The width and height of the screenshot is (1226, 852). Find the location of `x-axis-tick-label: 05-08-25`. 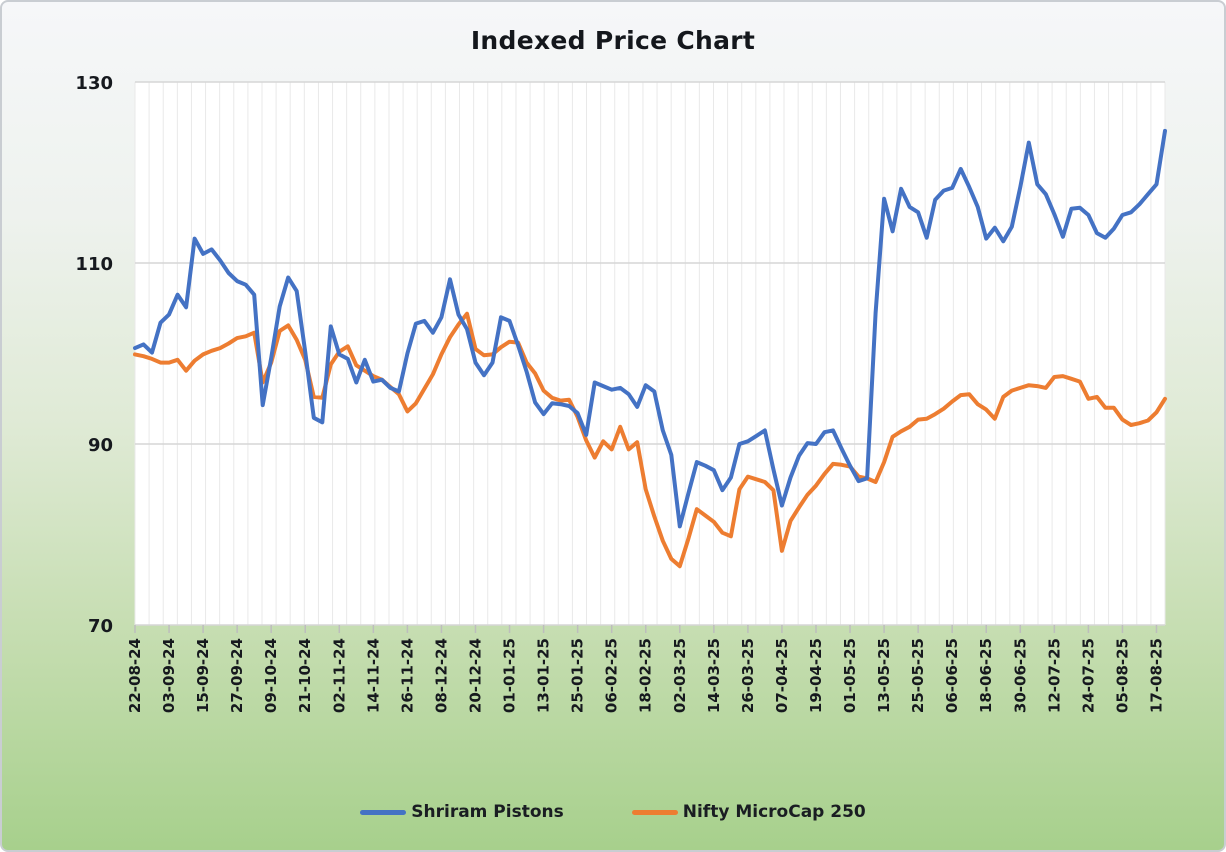

x-axis-tick-label: 05-08-25 is located at coordinates (1122, 675).